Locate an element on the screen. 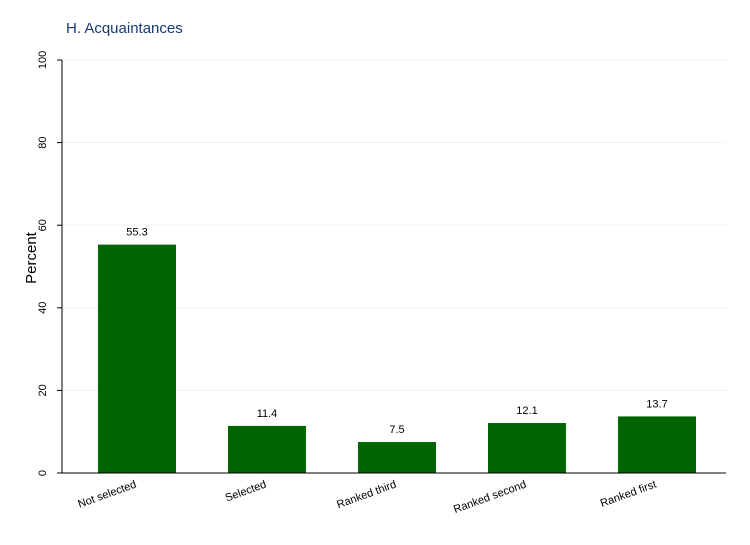 Image resolution: width=750 pixels, height=545 pixels. x-category-label: Not selected is located at coordinates (107, 495).